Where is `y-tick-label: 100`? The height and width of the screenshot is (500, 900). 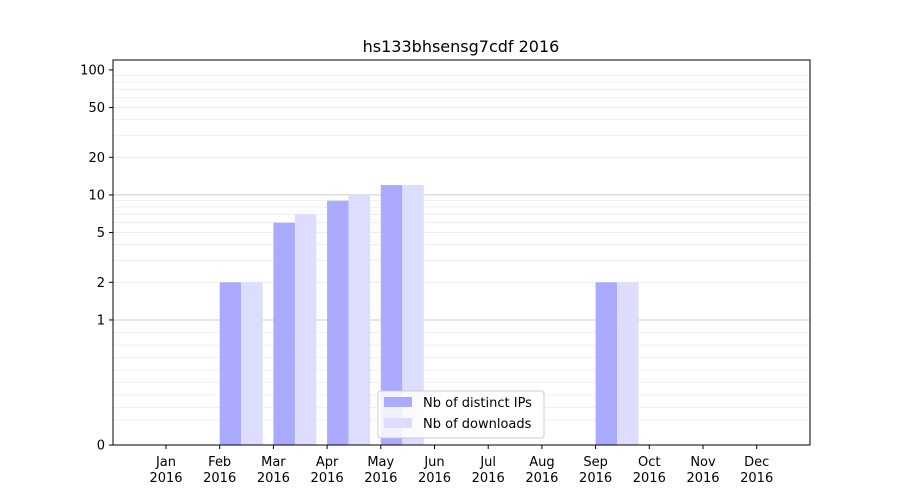
y-tick-label: 100 is located at coordinates (92, 70).